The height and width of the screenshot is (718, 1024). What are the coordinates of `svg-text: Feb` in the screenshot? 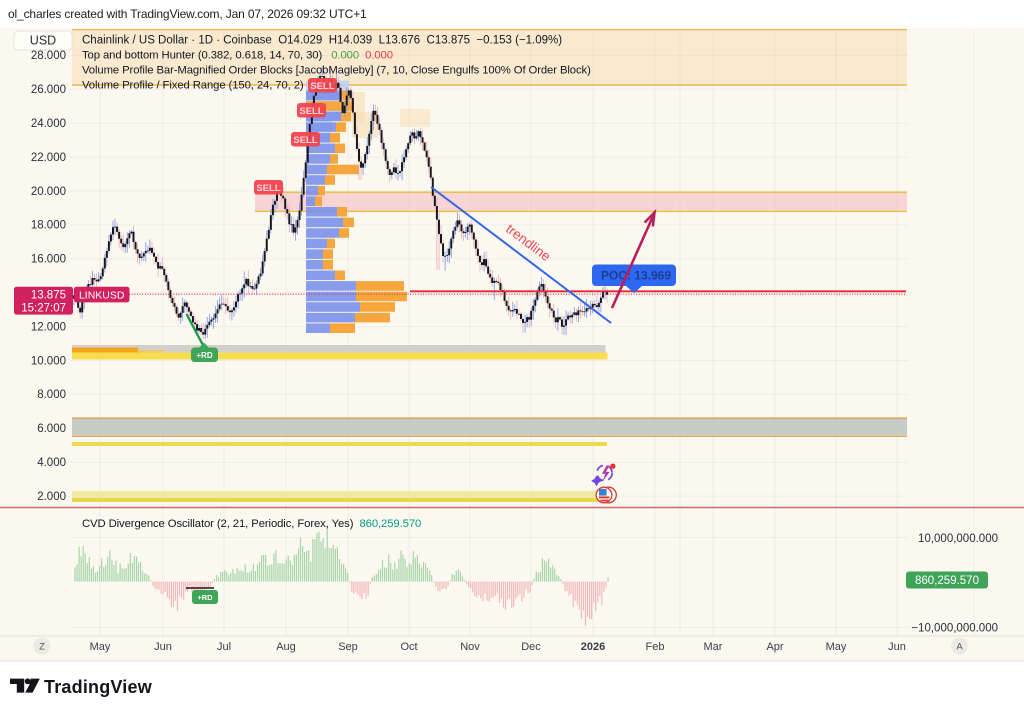 It's located at (655, 647).